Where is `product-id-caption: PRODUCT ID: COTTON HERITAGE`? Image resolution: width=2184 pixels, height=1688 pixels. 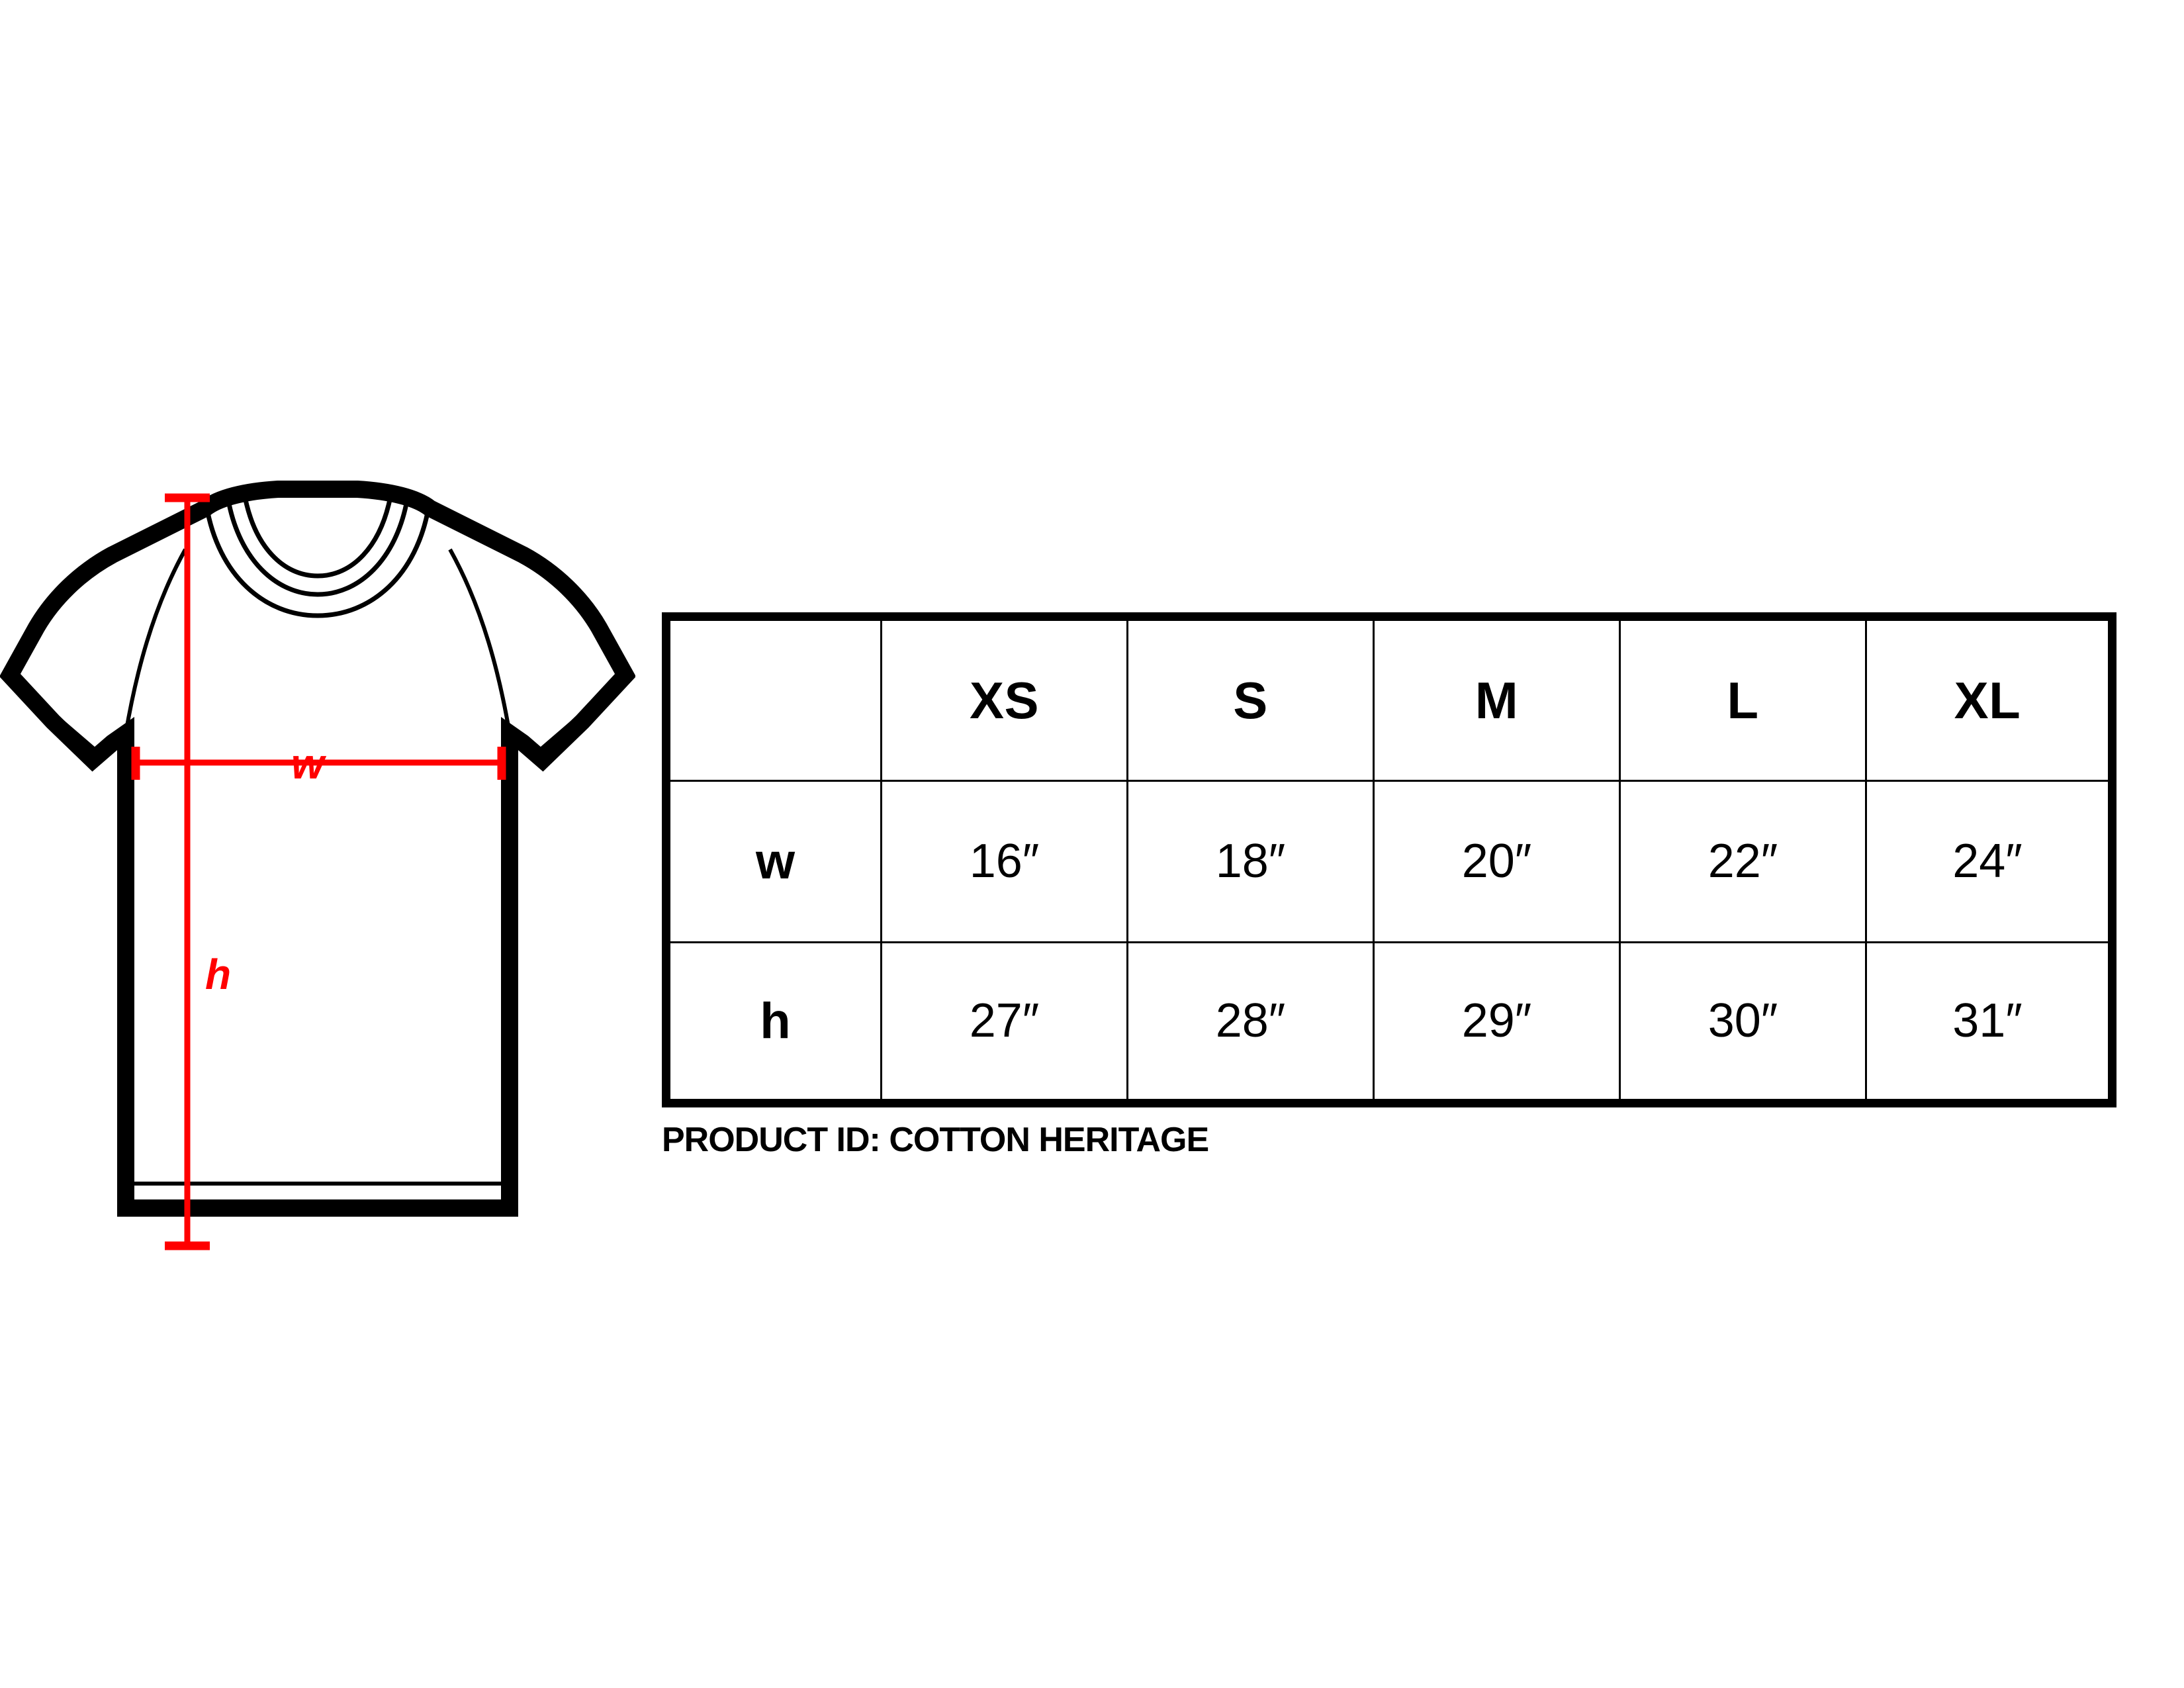
product-id-caption: PRODUCT ID: COTTON HERITAGE is located at coordinates (936, 1140).